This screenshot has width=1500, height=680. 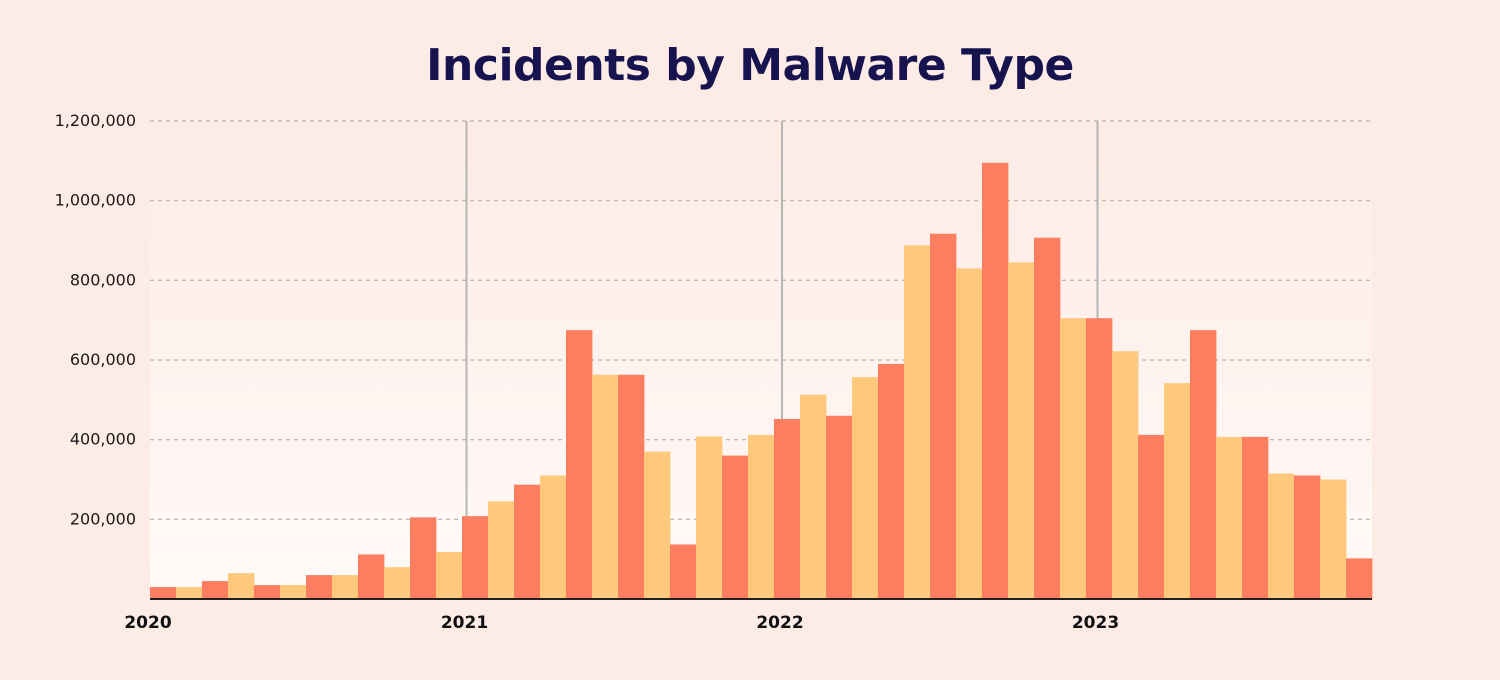 What do you see at coordinates (103, 359) in the screenshot?
I see `y-tick-label: 600,000` at bounding box center [103, 359].